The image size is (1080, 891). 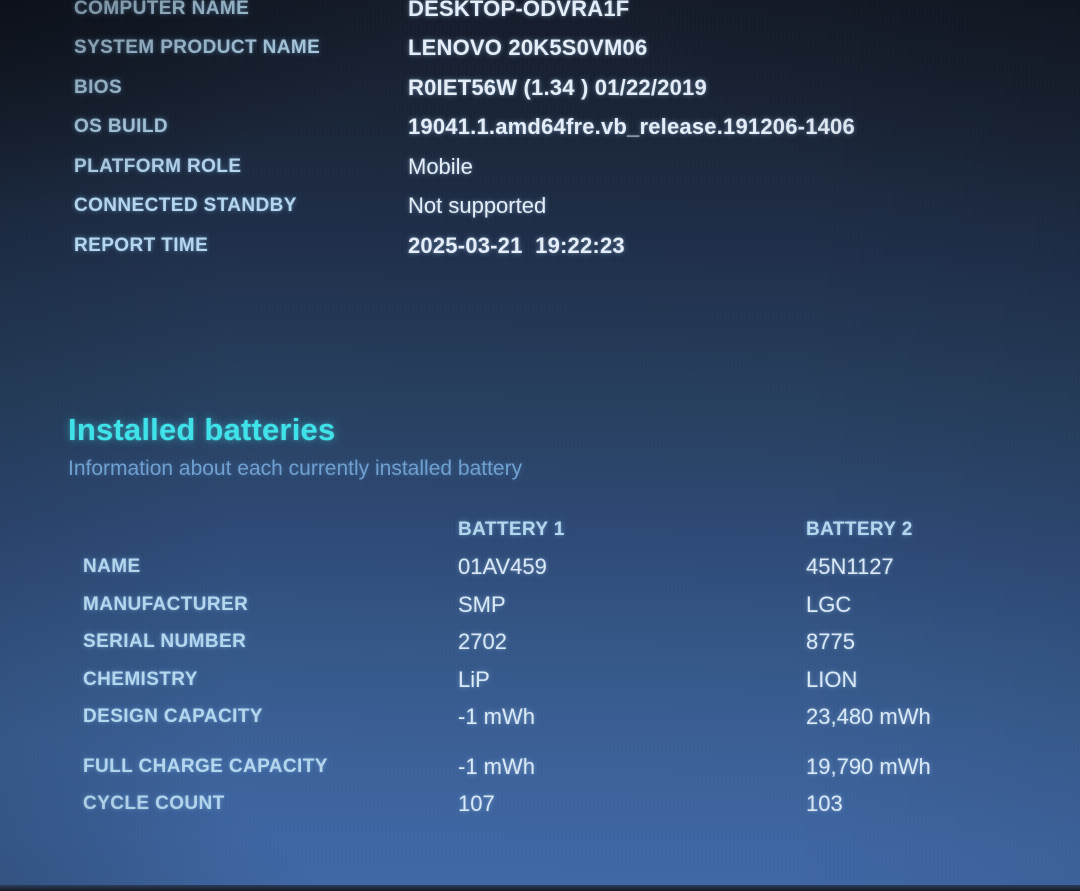 What do you see at coordinates (112, 567) in the screenshot?
I see `battery-row-label: NAME` at bounding box center [112, 567].